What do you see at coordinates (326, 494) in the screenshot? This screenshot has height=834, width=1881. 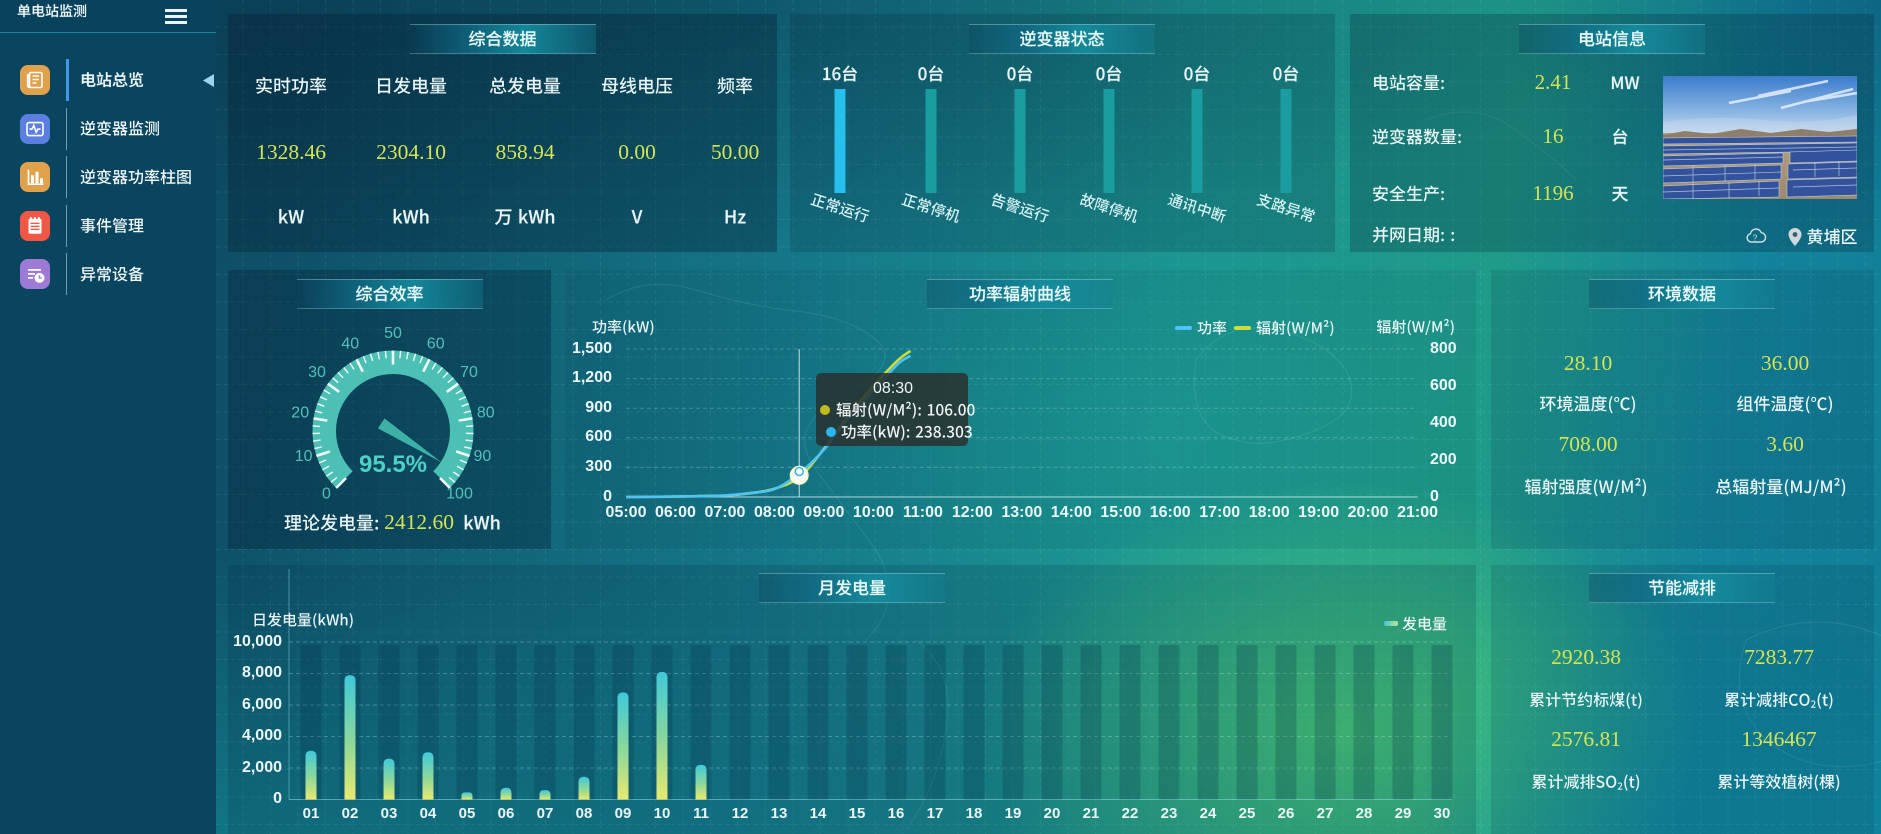 I see `svg-text: 0` at bounding box center [326, 494].